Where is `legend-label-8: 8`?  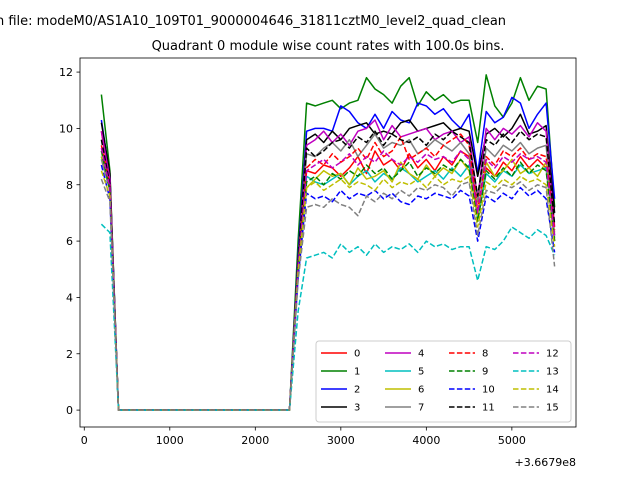
legend-label-8: 8 is located at coordinates (485, 354).